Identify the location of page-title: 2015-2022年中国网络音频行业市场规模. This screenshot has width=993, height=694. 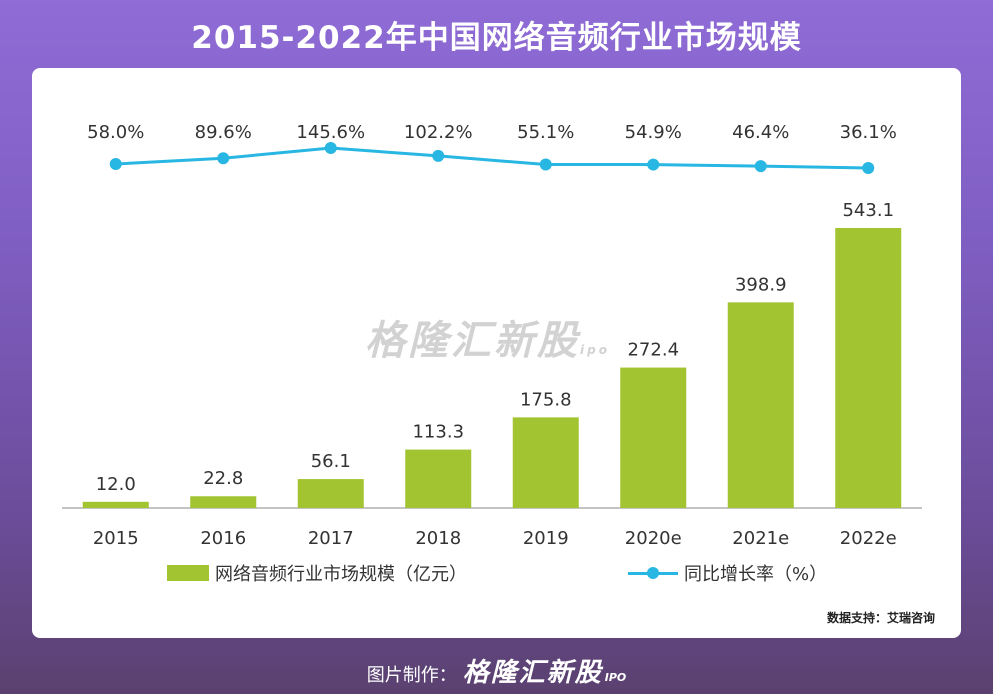
(496, 38).